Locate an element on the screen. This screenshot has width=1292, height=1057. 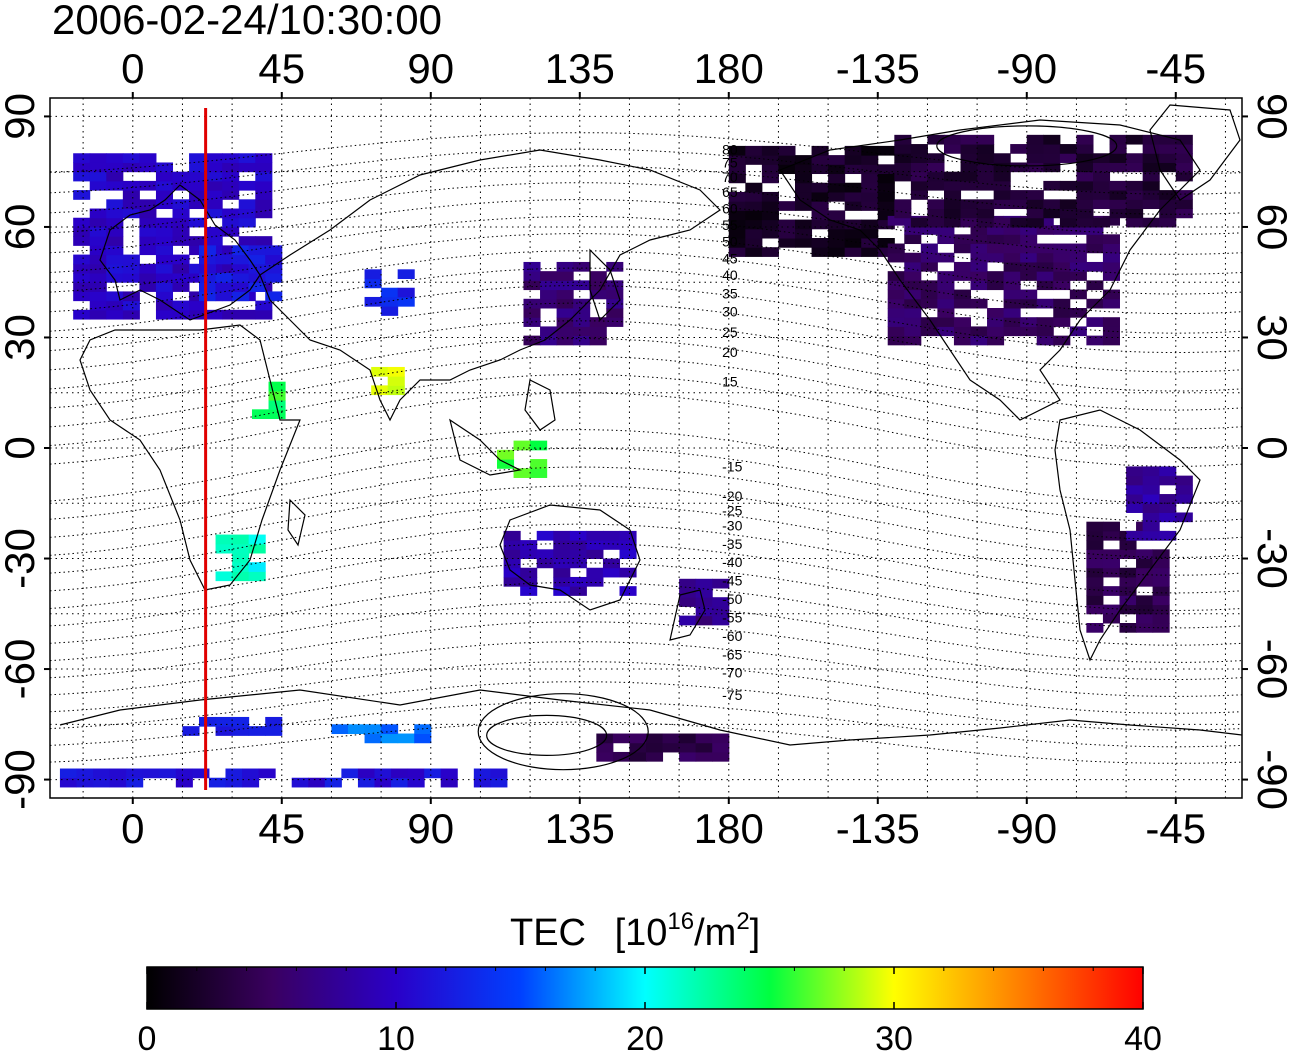
bottom-tick-label: -135 is located at coordinates (878, 828).